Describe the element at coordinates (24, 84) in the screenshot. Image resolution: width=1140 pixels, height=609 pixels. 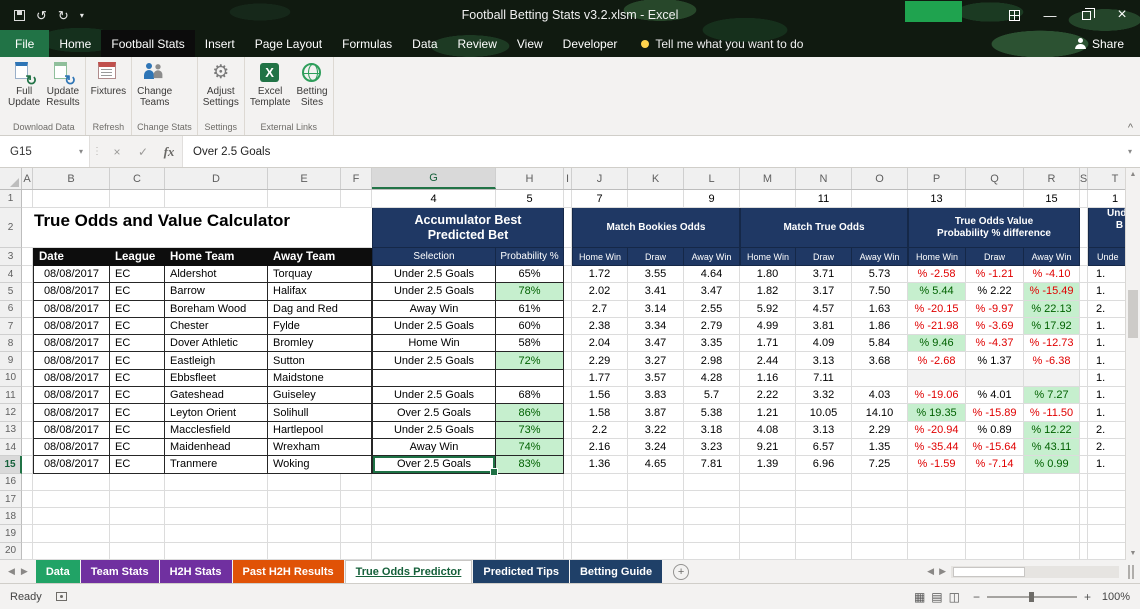
I see `full-update-button: ↻ Full Update` at that location.